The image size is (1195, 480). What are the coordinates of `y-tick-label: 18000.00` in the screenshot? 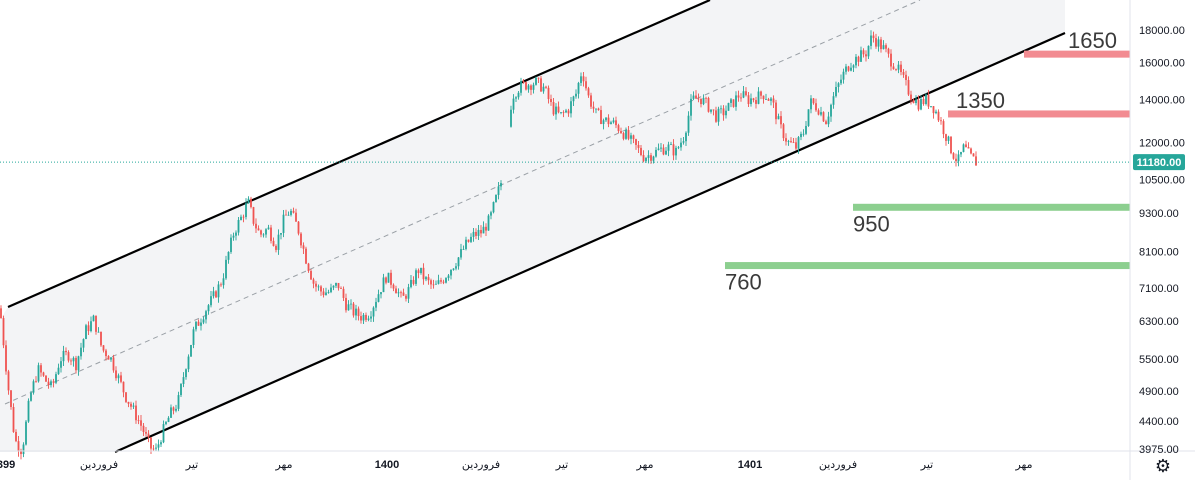 It's located at (1162, 31).